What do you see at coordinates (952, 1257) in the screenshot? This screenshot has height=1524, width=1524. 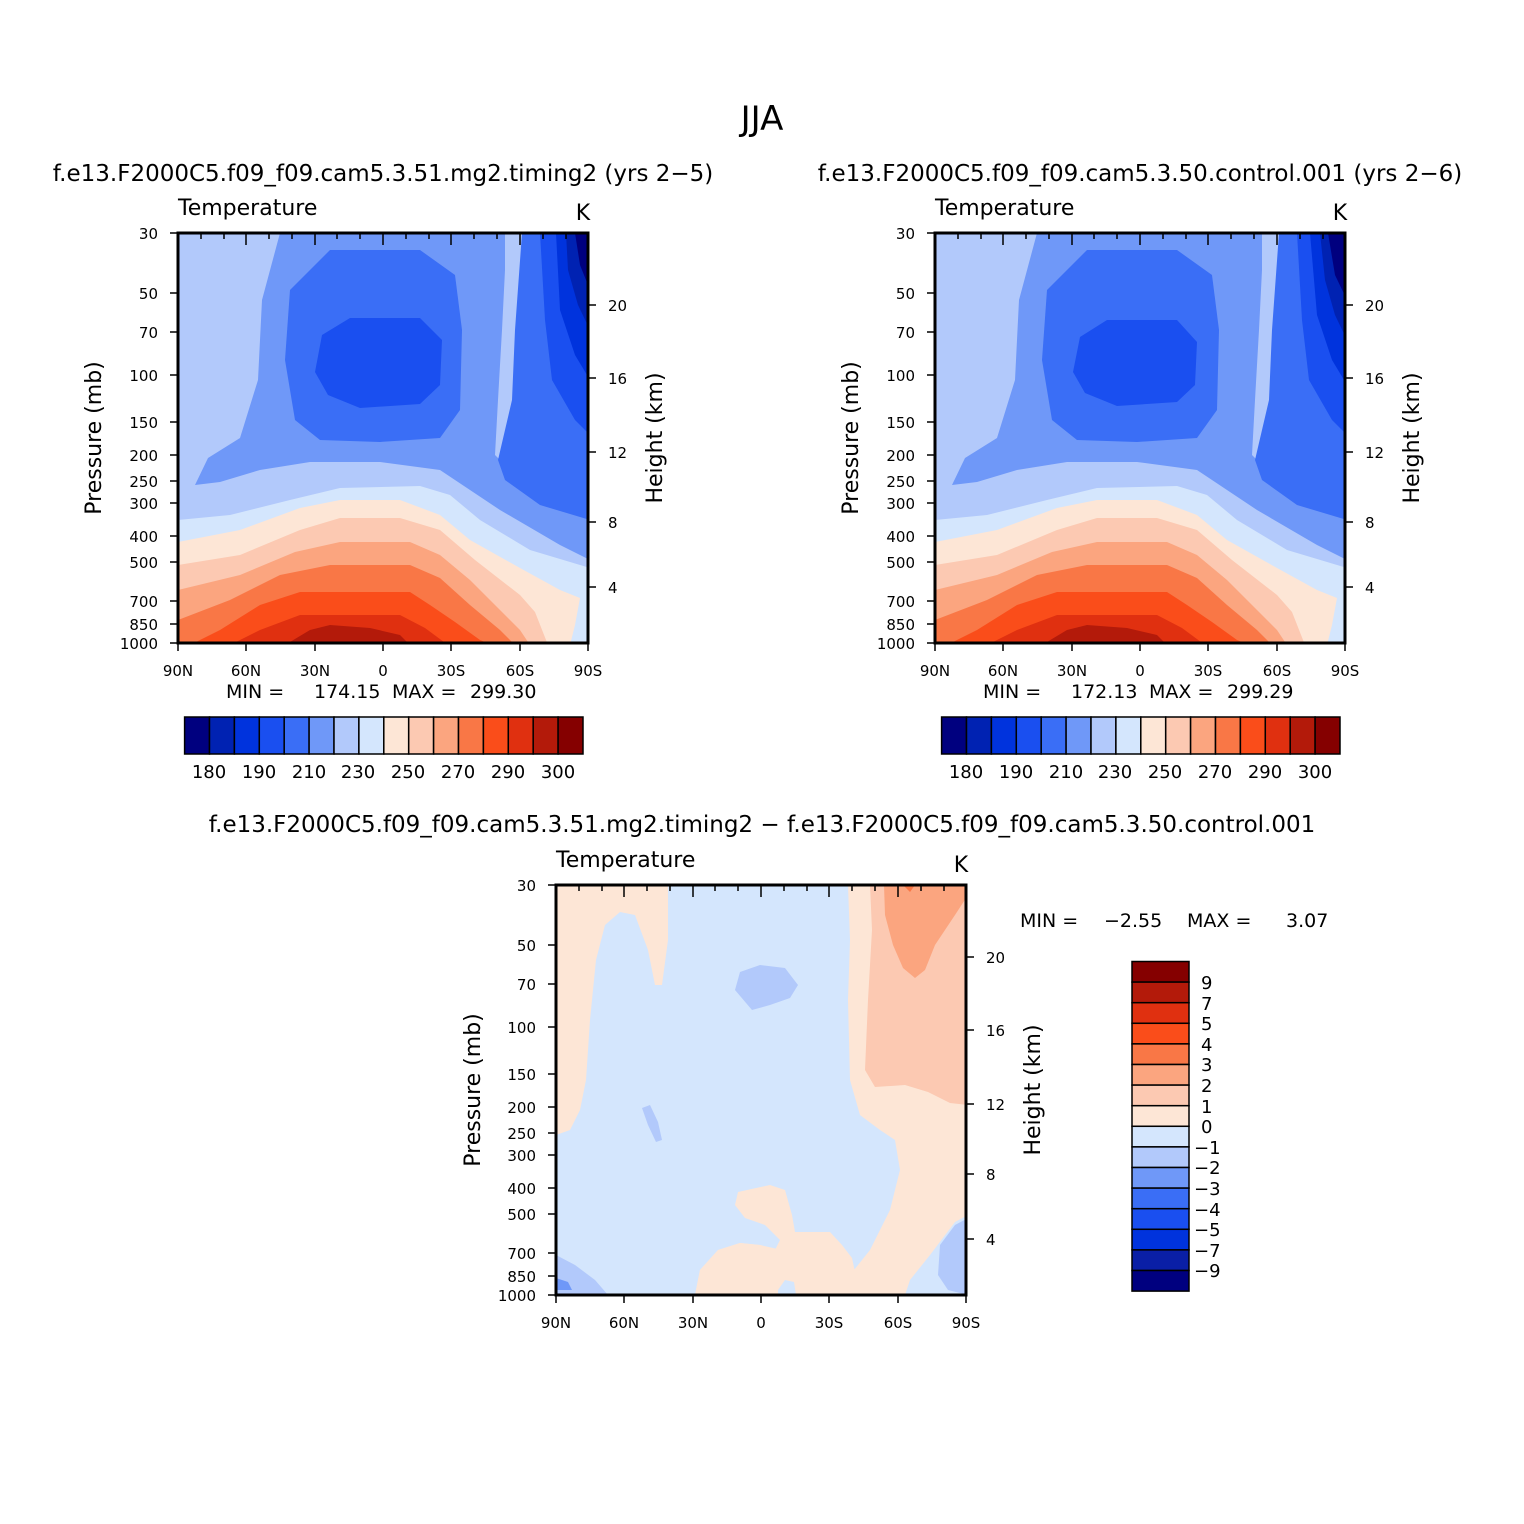 I see `fill-level-minus1-to-minus2-se` at bounding box center [952, 1257].